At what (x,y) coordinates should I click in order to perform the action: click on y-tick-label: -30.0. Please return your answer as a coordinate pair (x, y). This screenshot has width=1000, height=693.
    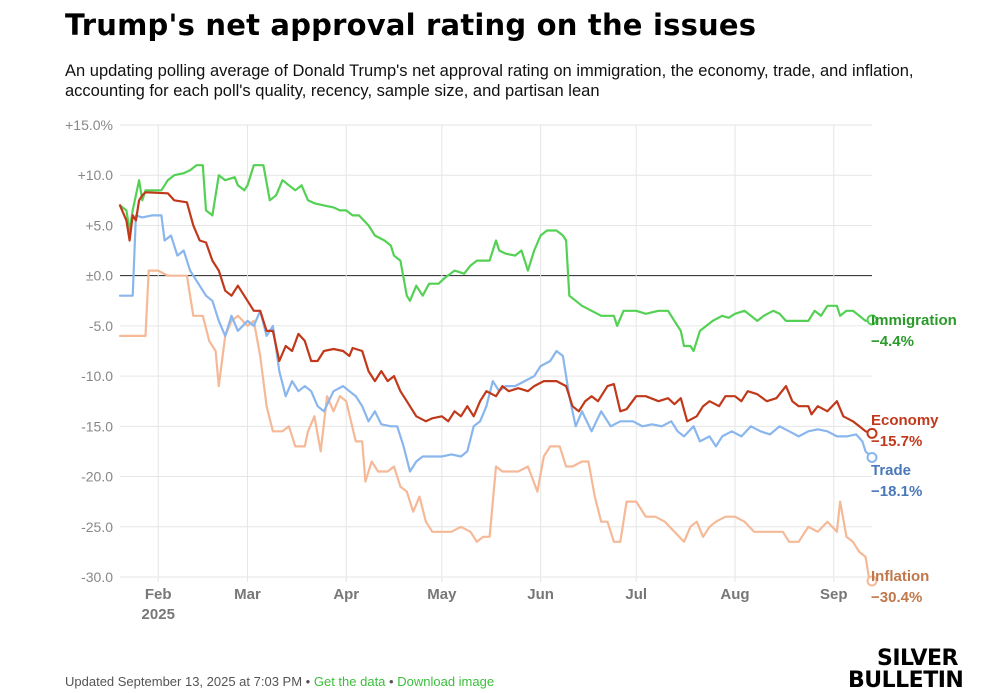
    Looking at the image, I should click on (97, 577).